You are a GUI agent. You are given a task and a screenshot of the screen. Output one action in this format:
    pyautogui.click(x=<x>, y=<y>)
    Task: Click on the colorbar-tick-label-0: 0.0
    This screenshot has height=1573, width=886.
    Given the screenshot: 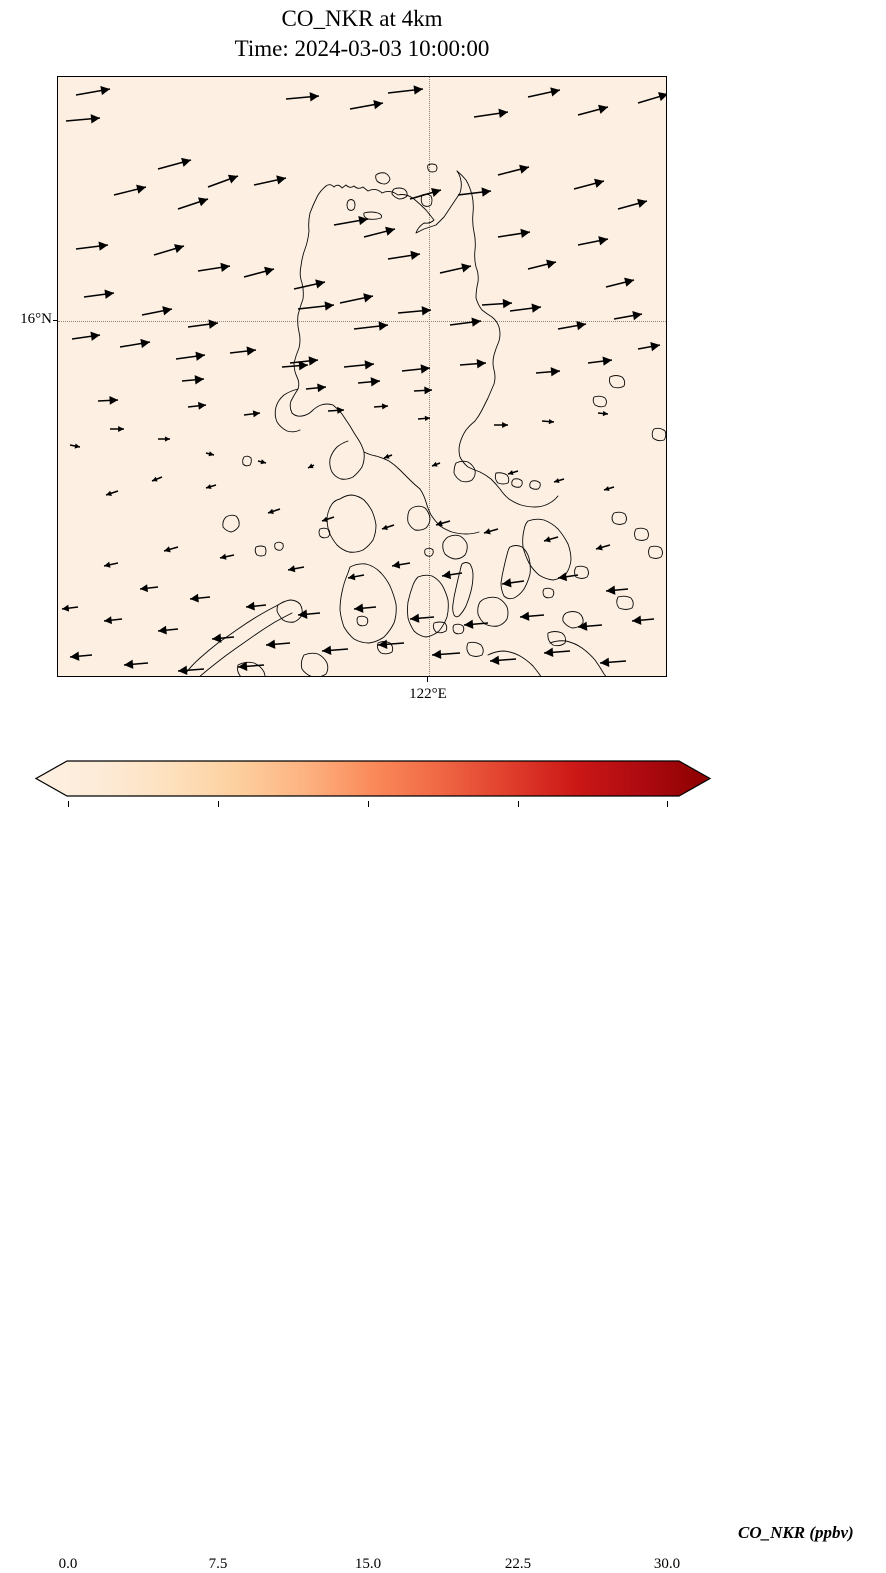 What is the action you would take?
    pyautogui.click(x=68, y=1564)
    